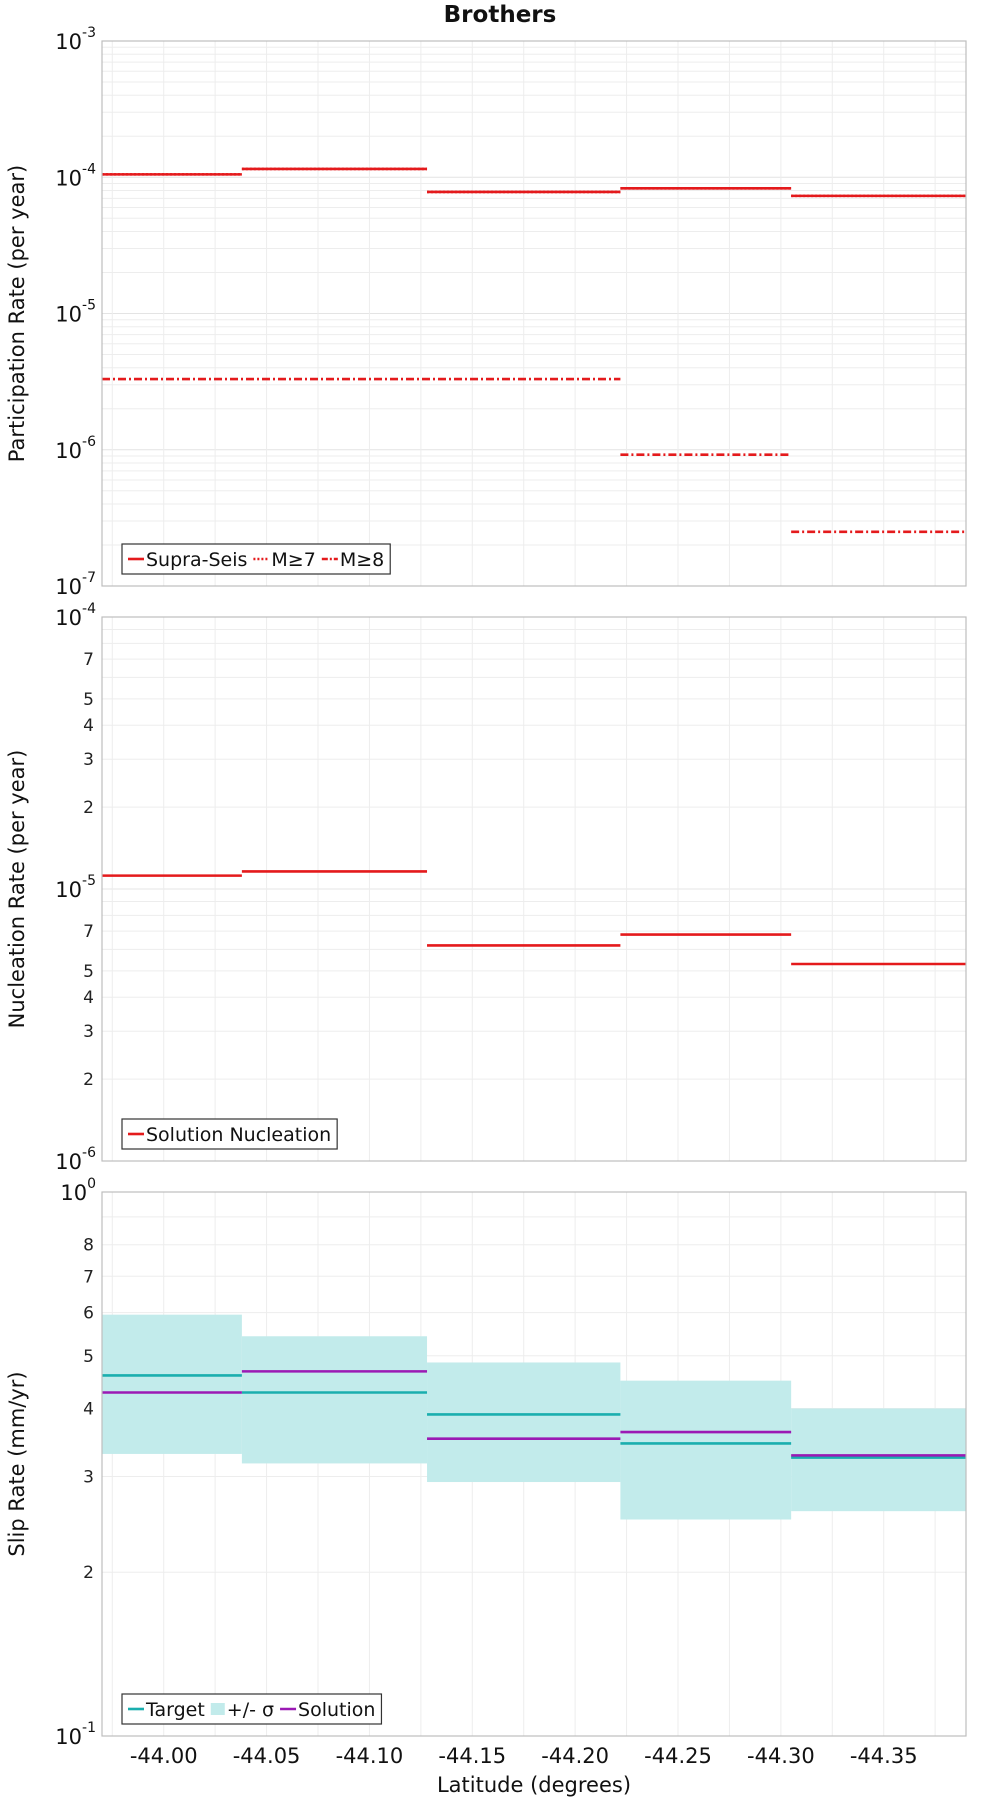 This screenshot has height=1800, width=1000. I want to click on legend-swatch, so click(217, 1709).